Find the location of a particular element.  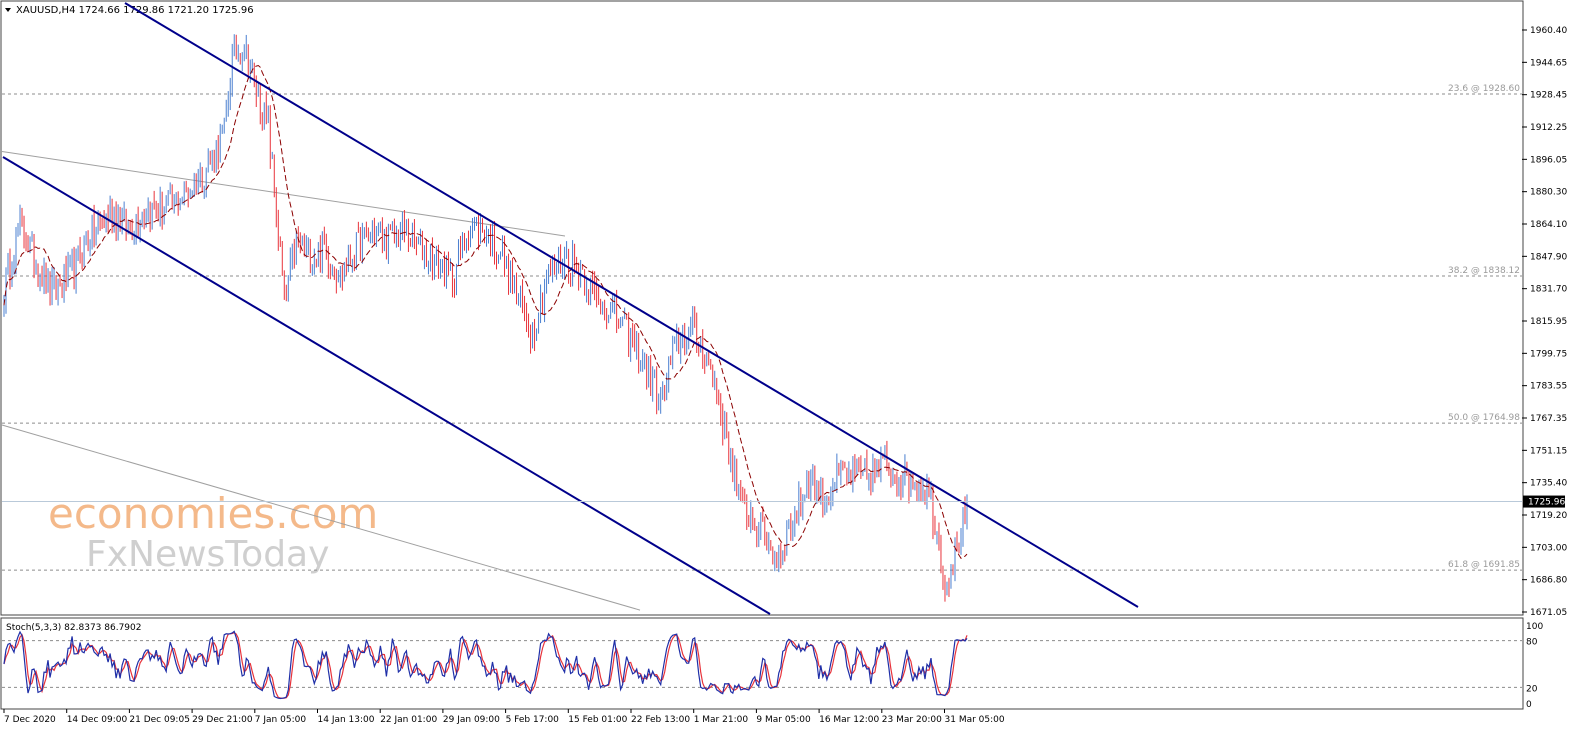

time-tick-label: 5 Feb 17:00 is located at coordinates (533, 720).